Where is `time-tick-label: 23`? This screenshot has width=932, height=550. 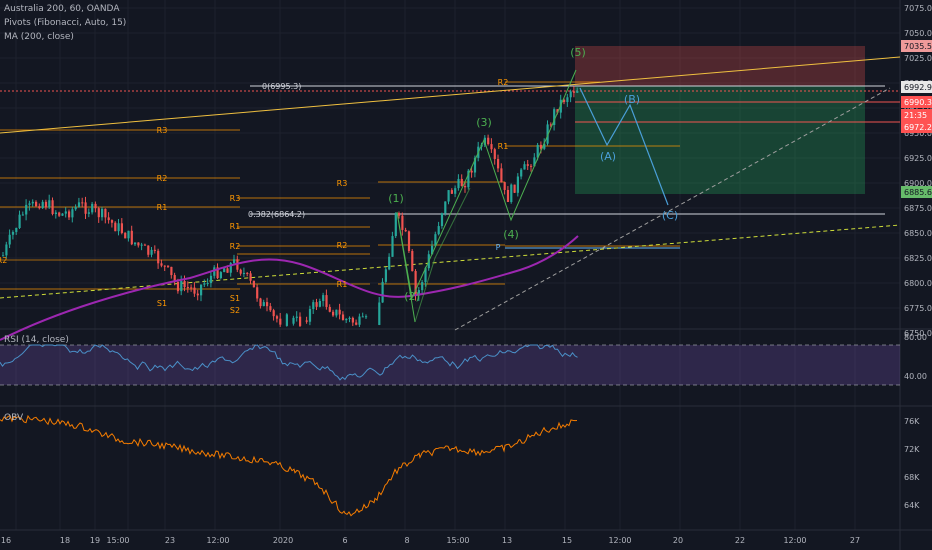
time-tick-label: 23 is located at coordinates (170, 540).